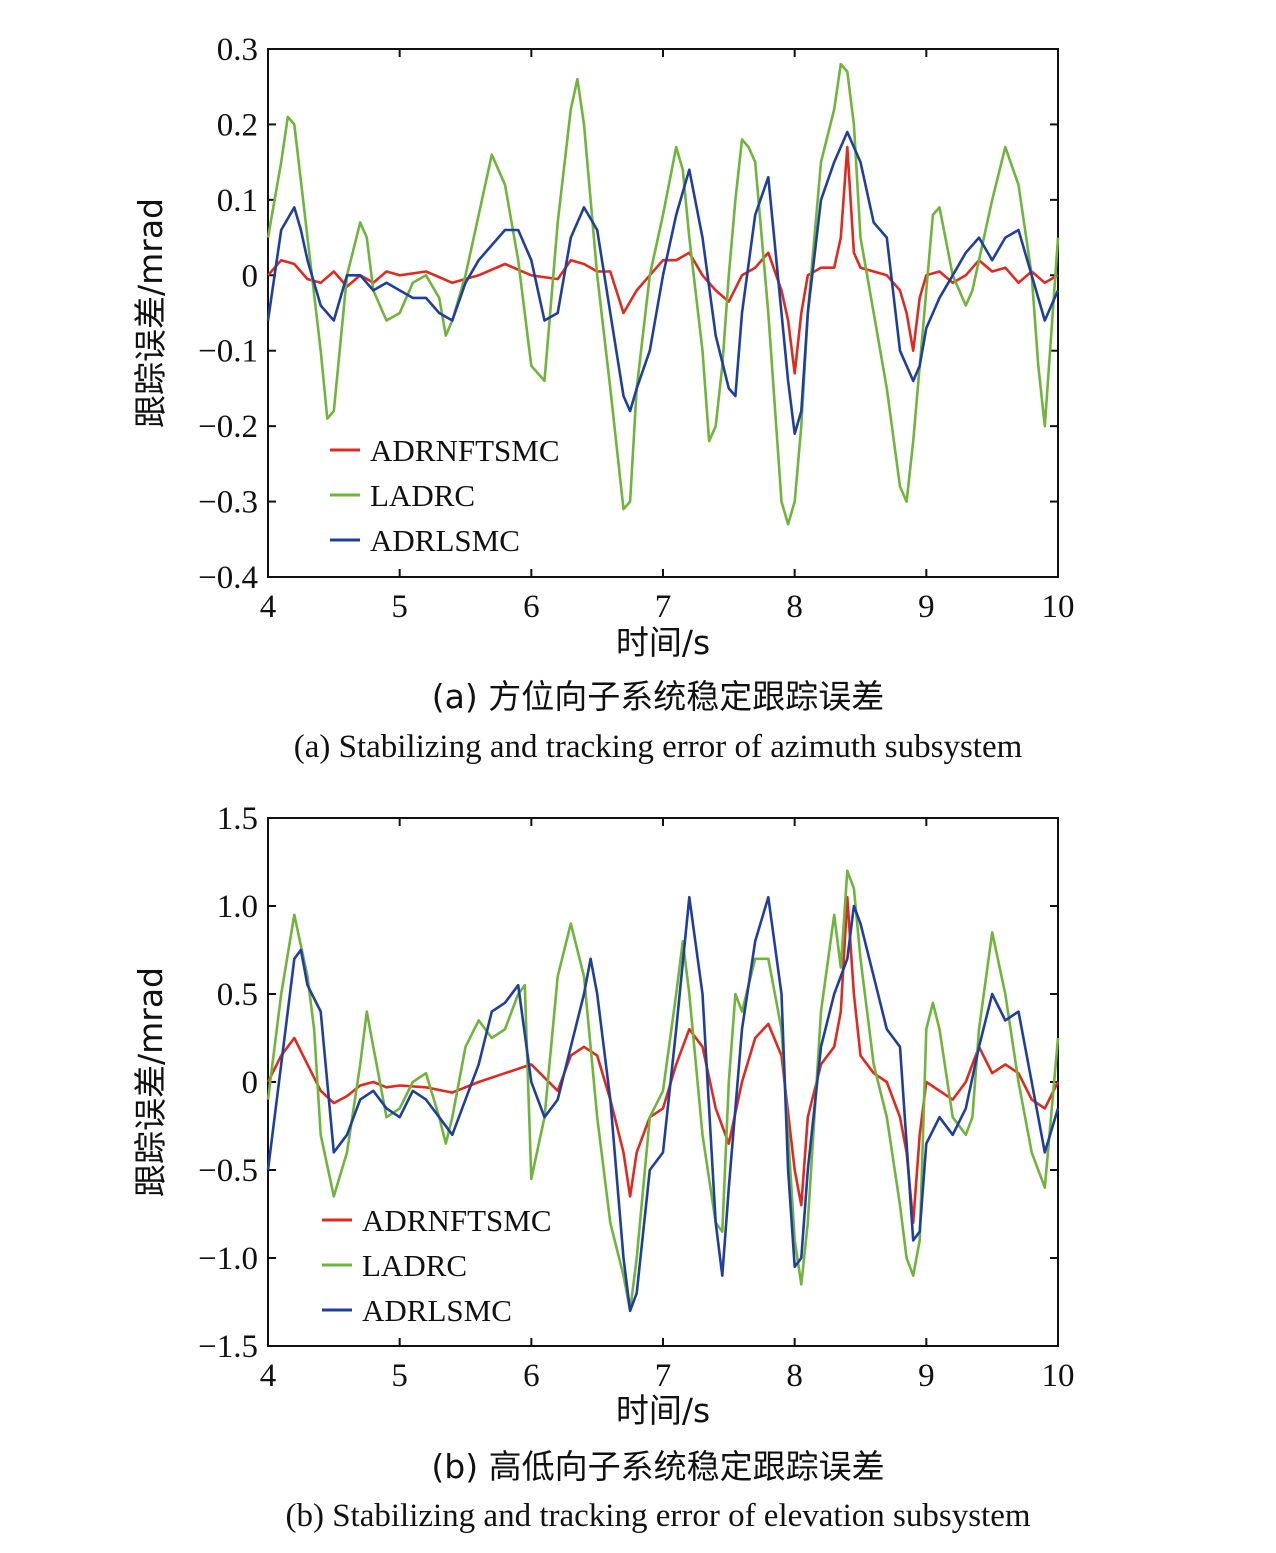  What do you see at coordinates (228, 578) in the screenshot?
I see `y-tick-label: −0.4` at bounding box center [228, 578].